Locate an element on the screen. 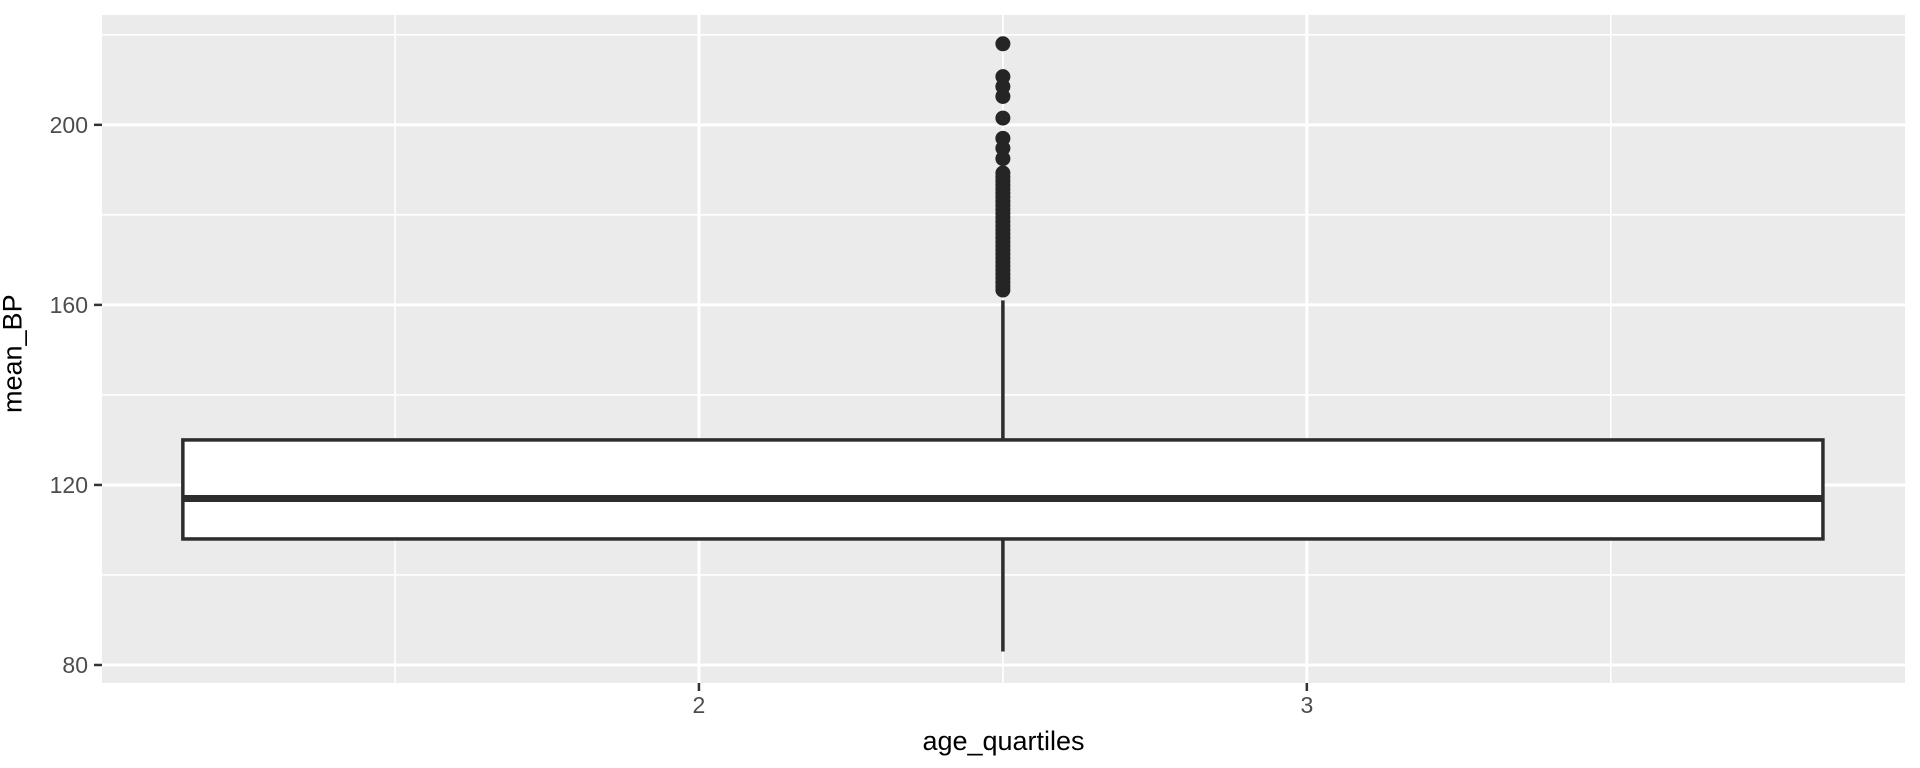 This screenshot has height=768, width=1920. y-axis-title: mean_BP is located at coordinates (14, 353).